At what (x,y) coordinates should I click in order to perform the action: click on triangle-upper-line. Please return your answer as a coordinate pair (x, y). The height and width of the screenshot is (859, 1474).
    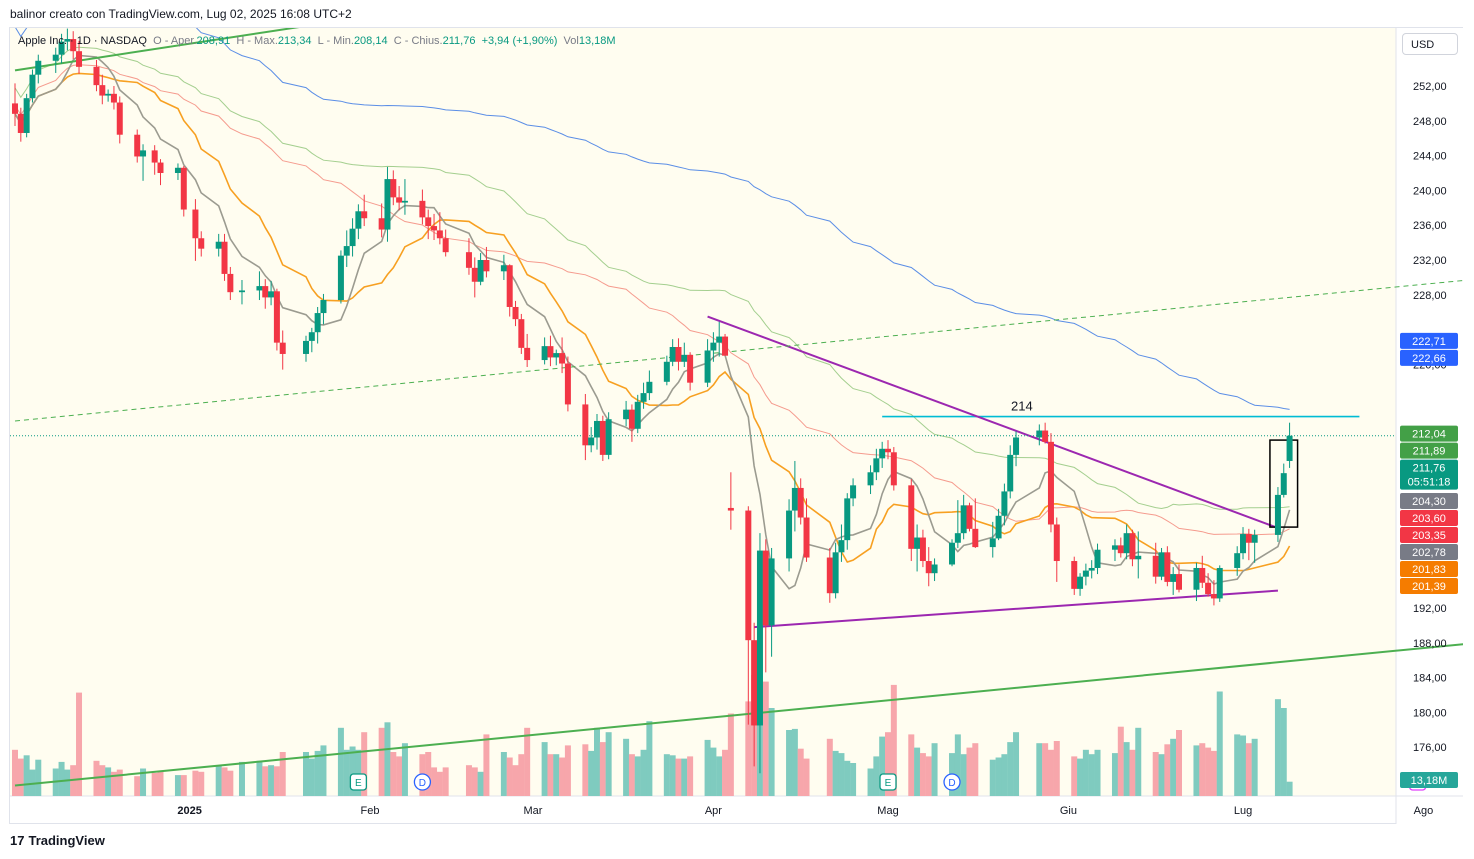
    Looking at the image, I should click on (993, 422).